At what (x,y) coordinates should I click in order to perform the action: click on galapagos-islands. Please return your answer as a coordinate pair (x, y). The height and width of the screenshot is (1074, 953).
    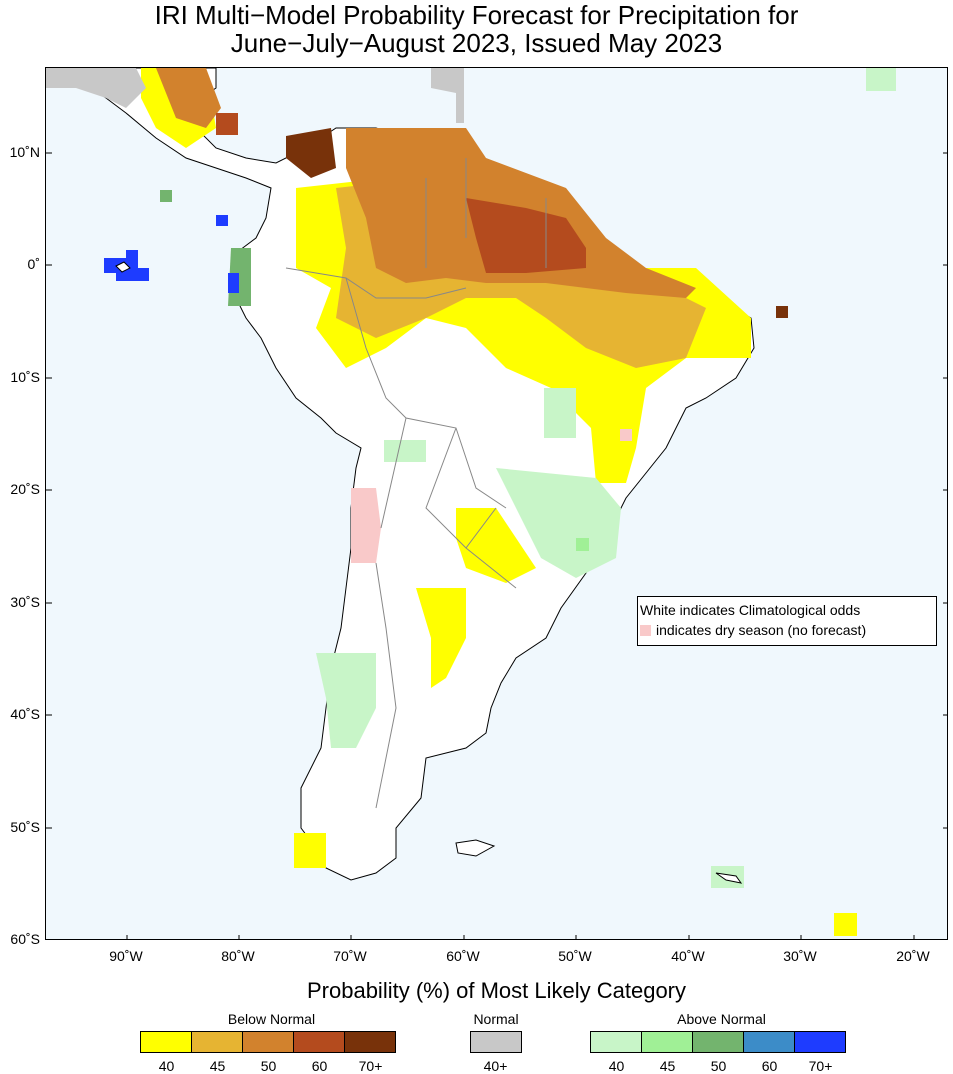
    Looking at the image, I should click on (123, 267).